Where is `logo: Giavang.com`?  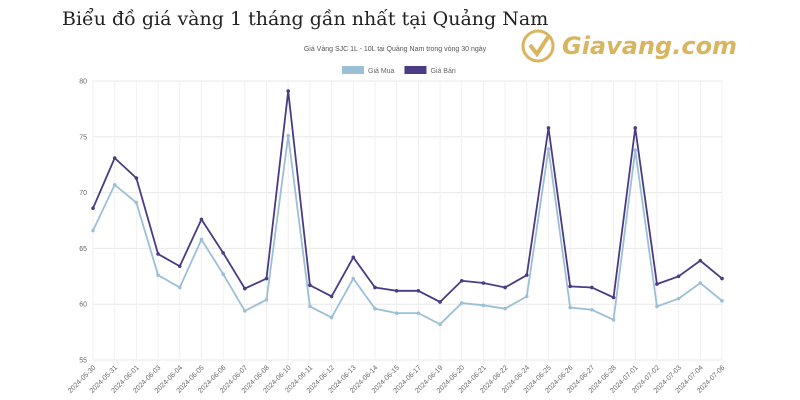
logo: Giavang.com is located at coordinates (628, 46).